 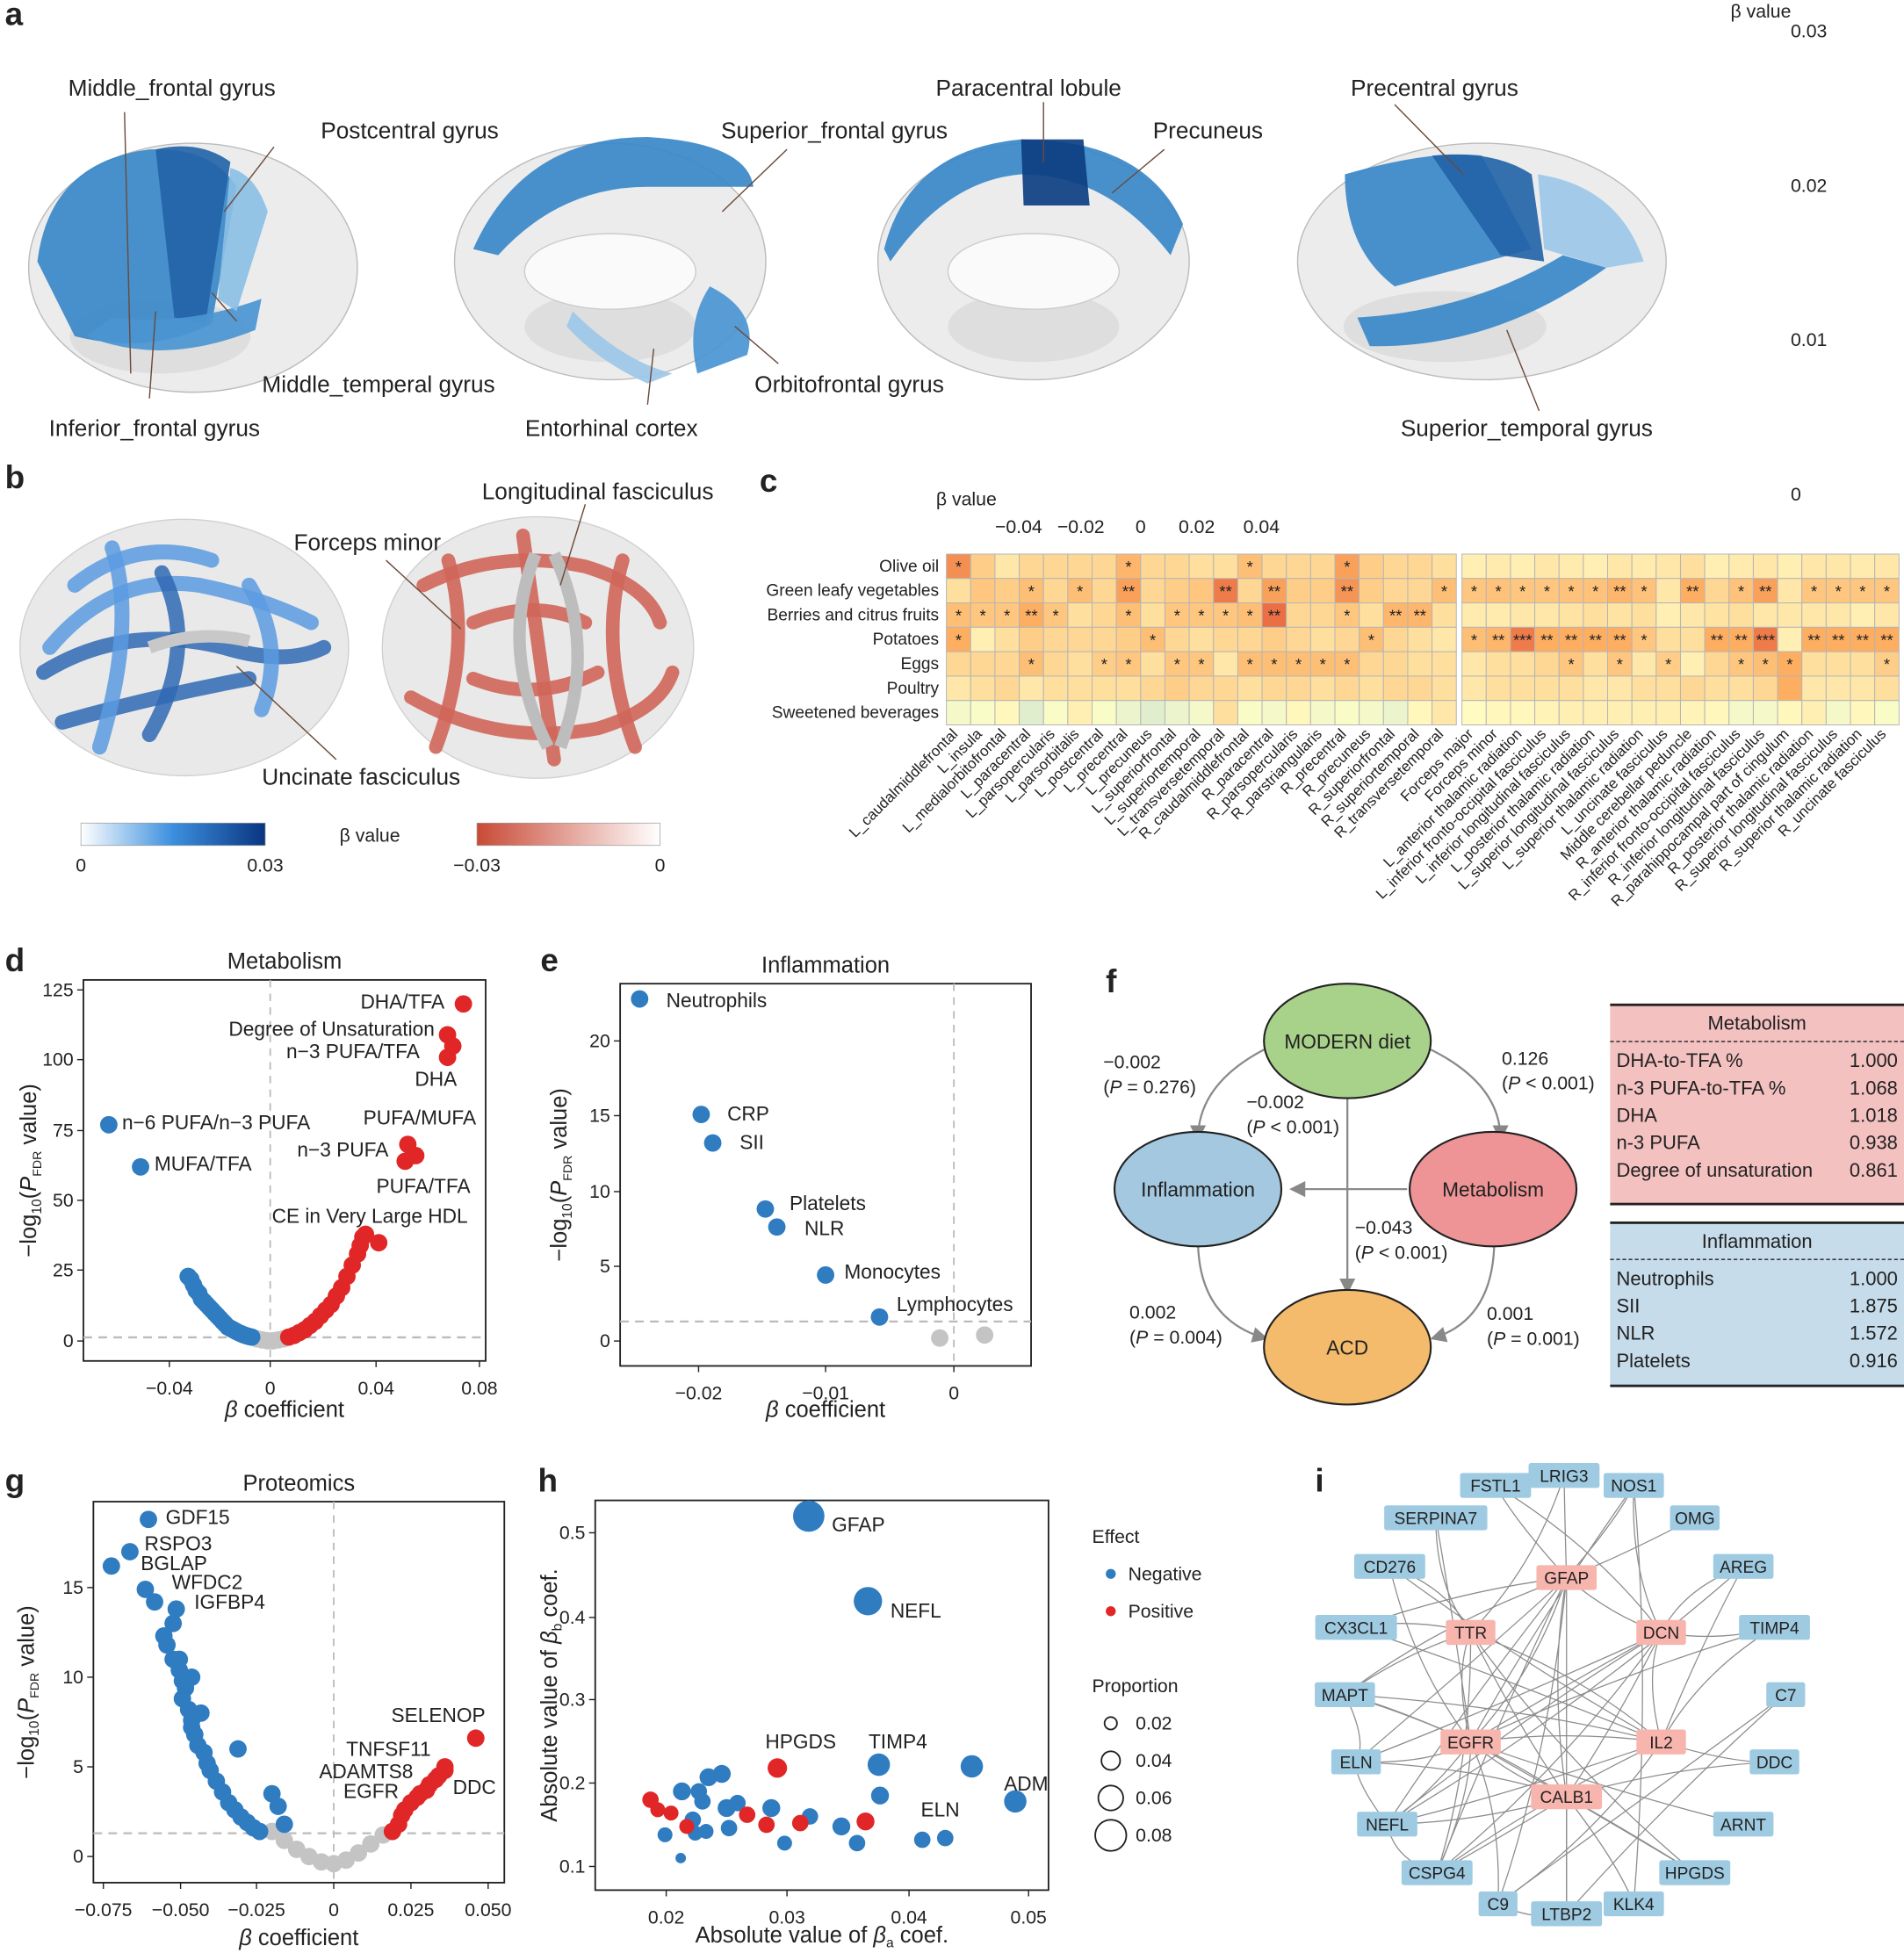 I want to click on loading-value: 0.938, so click(x=1873, y=1144).